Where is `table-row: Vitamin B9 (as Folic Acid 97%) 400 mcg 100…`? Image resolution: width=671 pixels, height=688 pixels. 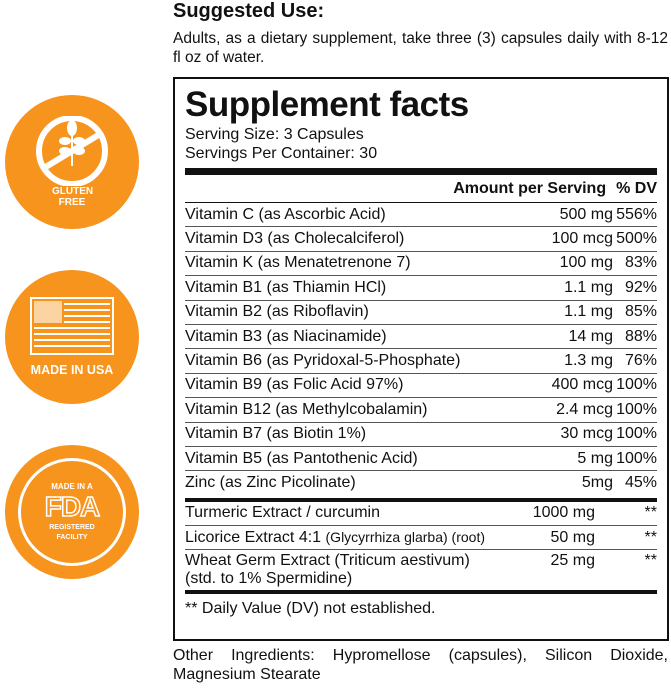 table-row: Vitamin B9 (as Folic Acid 97%) 400 mcg 100… is located at coordinates (421, 386).